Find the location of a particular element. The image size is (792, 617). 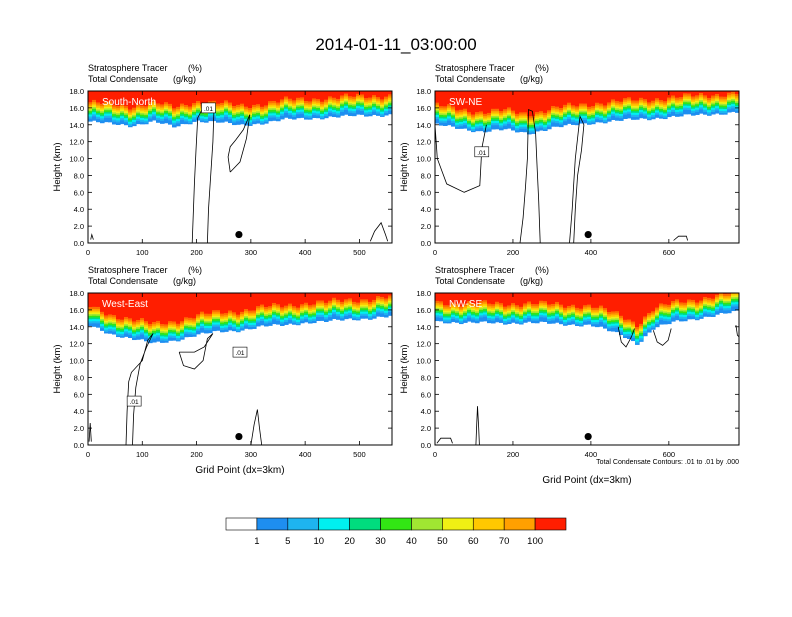

colorbar-label: 5 is located at coordinates (287, 541).